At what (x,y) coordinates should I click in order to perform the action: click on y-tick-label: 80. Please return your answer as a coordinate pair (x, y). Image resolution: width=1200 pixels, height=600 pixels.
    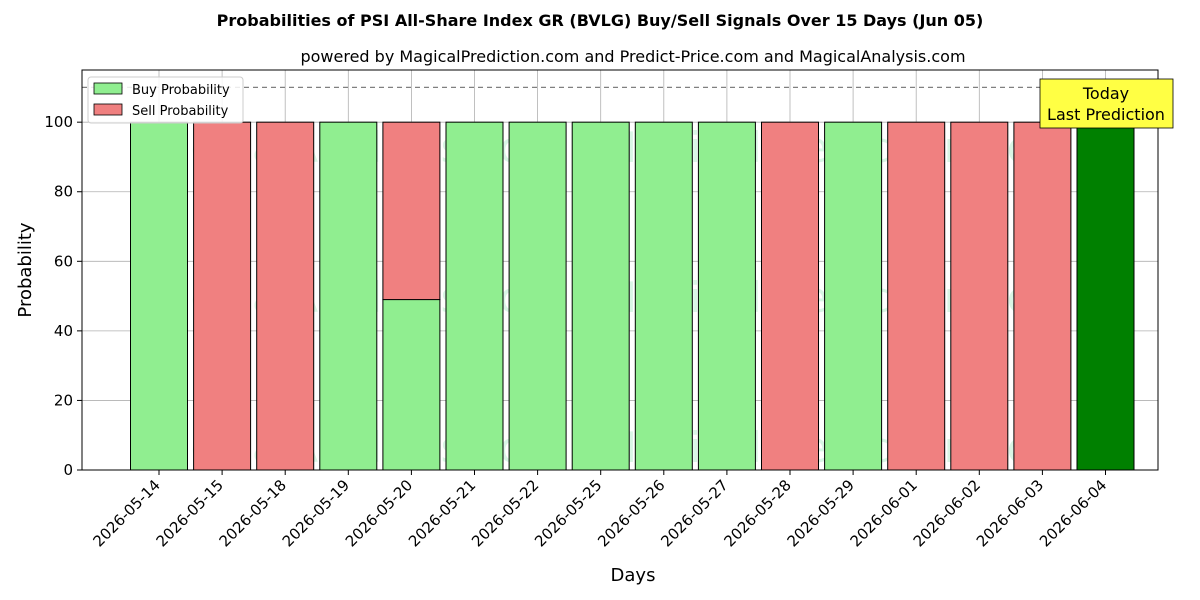
    Looking at the image, I should click on (63, 192).